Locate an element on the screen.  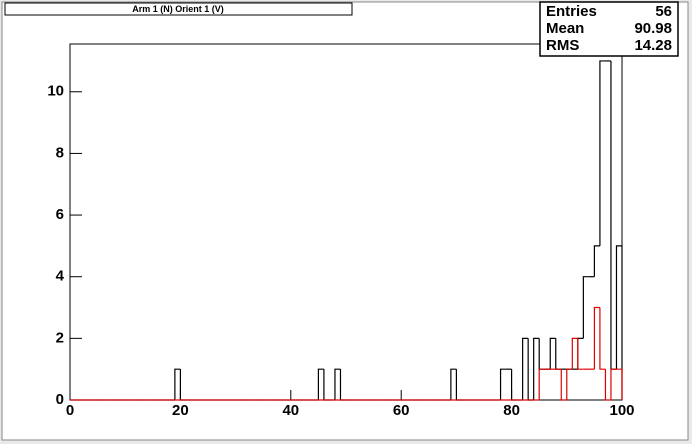
y-tick-label: 4 is located at coordinates (60, 276).